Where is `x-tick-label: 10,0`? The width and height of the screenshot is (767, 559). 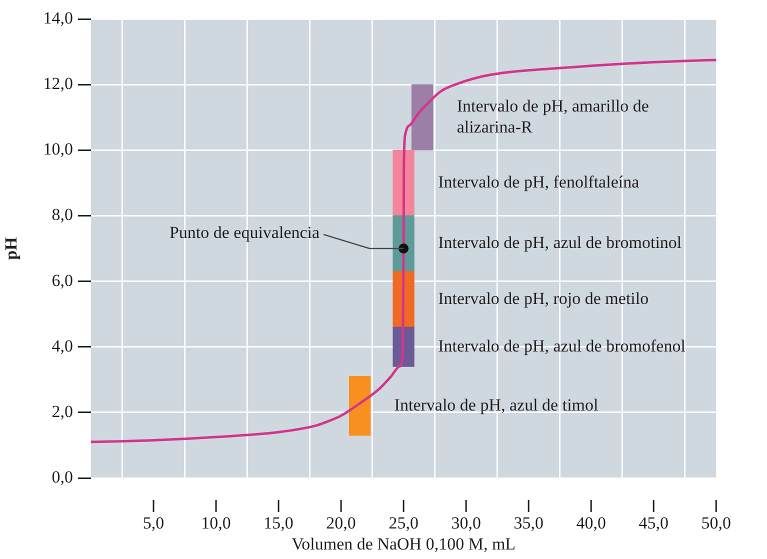
x-tick-label: 10,0 is located at coordinates (216, 523).